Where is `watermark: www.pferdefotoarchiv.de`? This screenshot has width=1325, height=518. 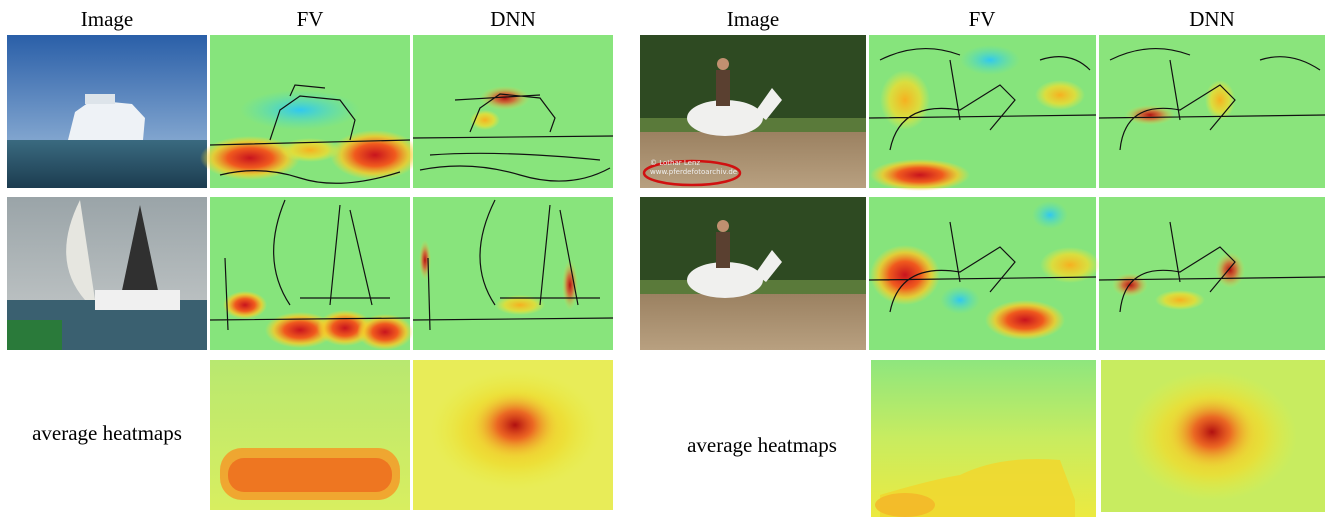
watermark: www.pferdefotoarchiv.de is located at coordinates (693, 172).